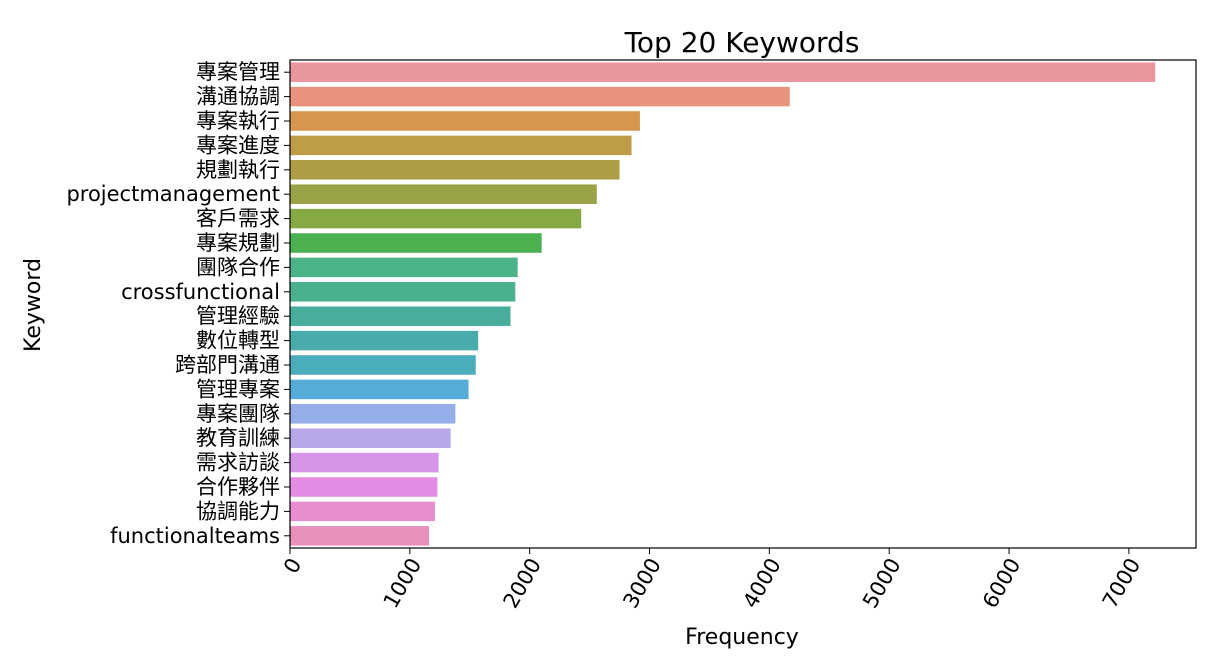 Image resolution: width=1224 pixels, height=671 pixels. Describe the element at coordinates (238, 219) in the screenshot. I see `y-tick-label: 客戶需求` at that location.